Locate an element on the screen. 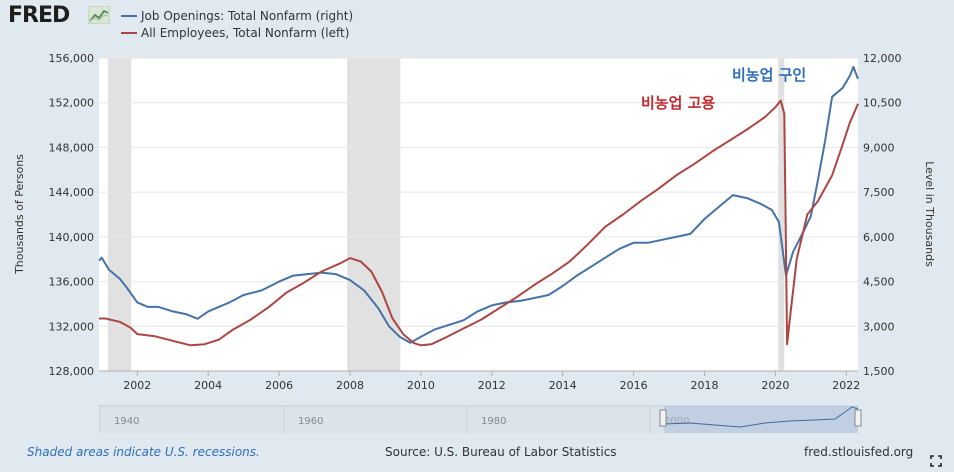 The width and height of the screenshot is (954, 472). navigator-tick: 1980 is located at coordinates (493, 421).